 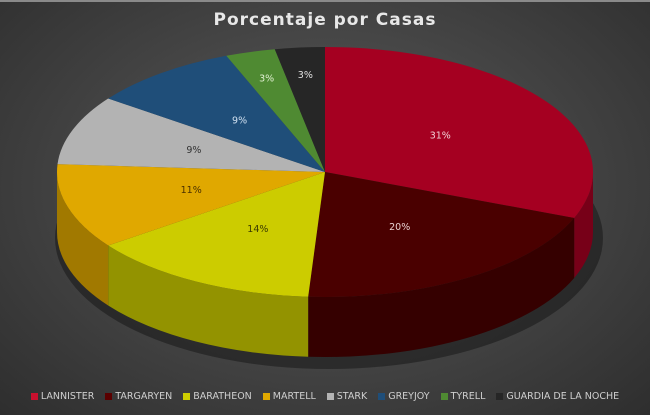 What do you see at coordinates (299, 109) in the screenshot?
I see `pie-slice-guardia-de-la-noche` at bounding box center [299, 109].